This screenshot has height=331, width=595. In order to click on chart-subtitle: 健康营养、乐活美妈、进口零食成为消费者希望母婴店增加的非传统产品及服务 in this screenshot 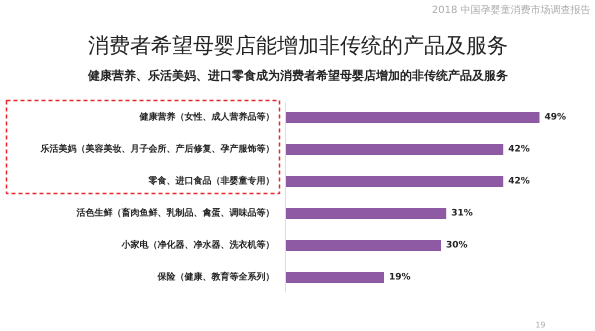, I will do `click(297, 75)`.